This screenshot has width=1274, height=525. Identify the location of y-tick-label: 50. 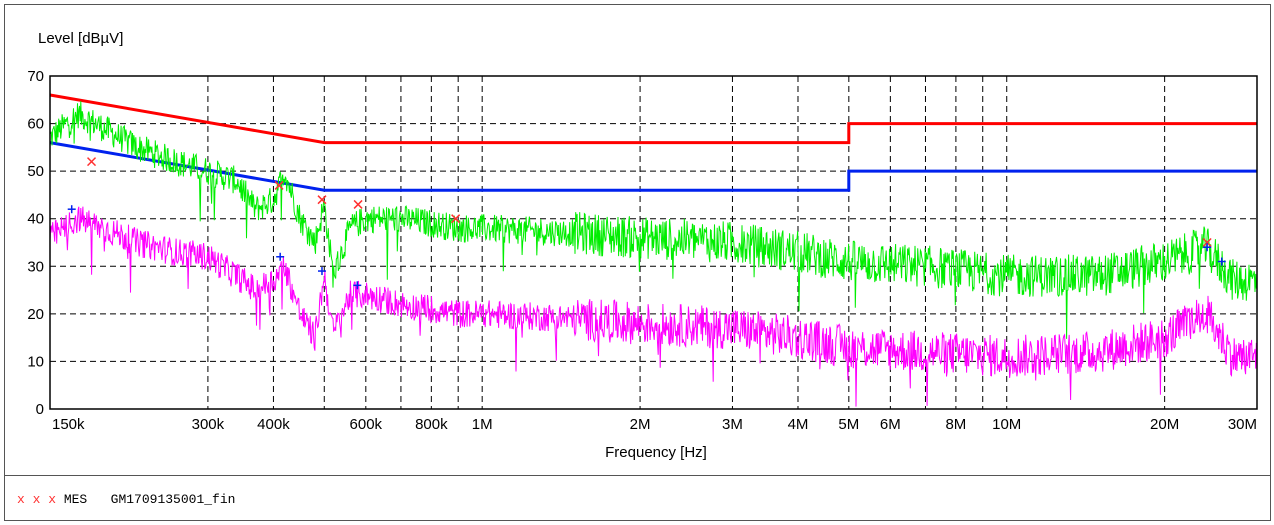
(35, 171).